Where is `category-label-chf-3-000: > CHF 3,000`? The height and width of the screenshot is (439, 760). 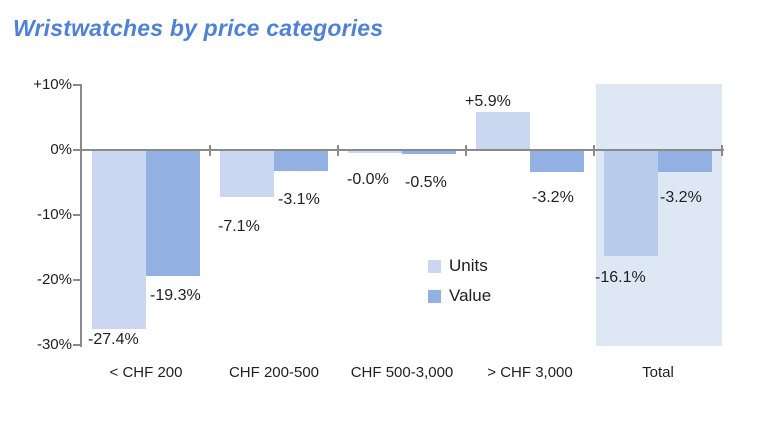 category-label-chf-3-000: > CHF 3,000 is located at coordinates (530, 372).